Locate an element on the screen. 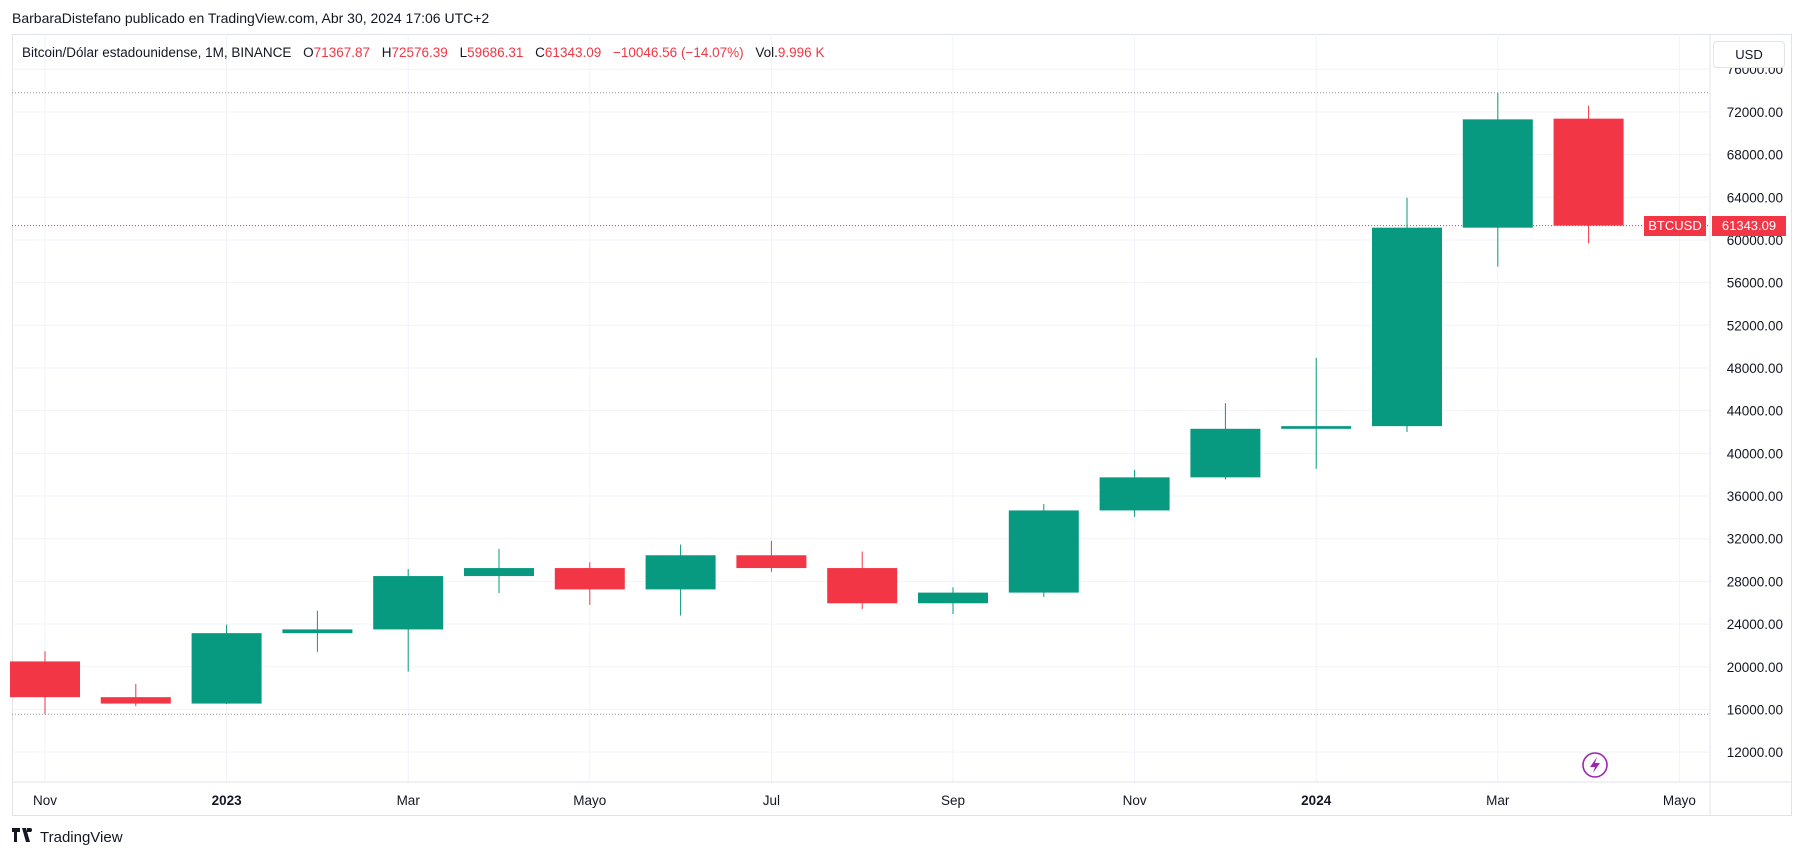  x-tick-label: Sep is located at coordinates (953, 800).